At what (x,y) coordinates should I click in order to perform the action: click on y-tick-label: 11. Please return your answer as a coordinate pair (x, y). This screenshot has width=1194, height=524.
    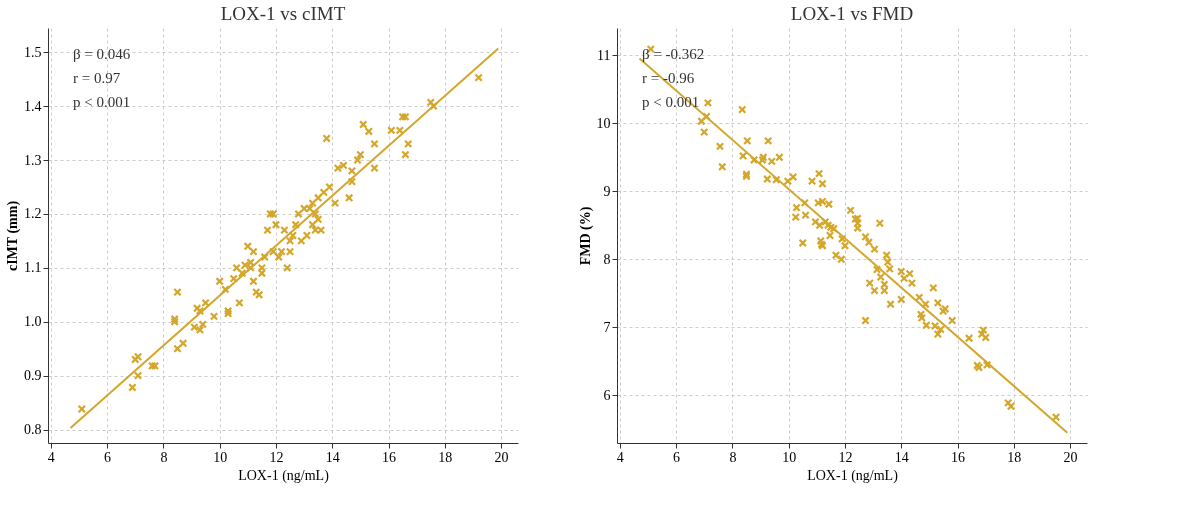
    Looking at the image, I should click on (604, 55).